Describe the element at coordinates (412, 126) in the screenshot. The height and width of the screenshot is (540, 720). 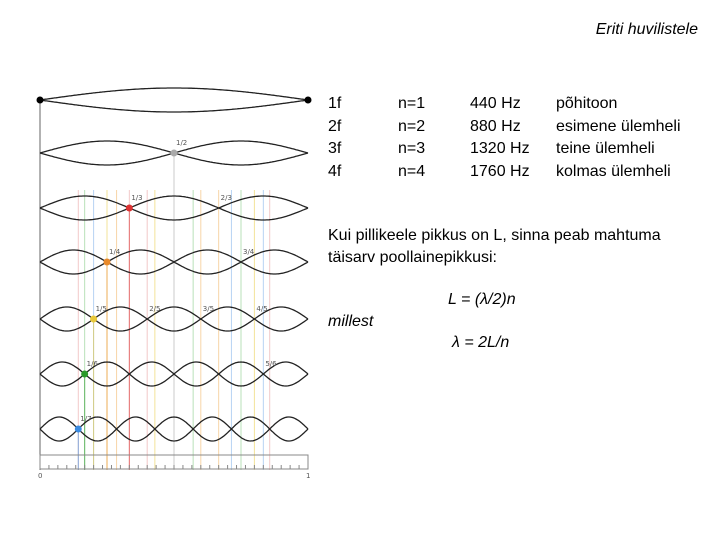
I see `table-cell: n=2` at that location.